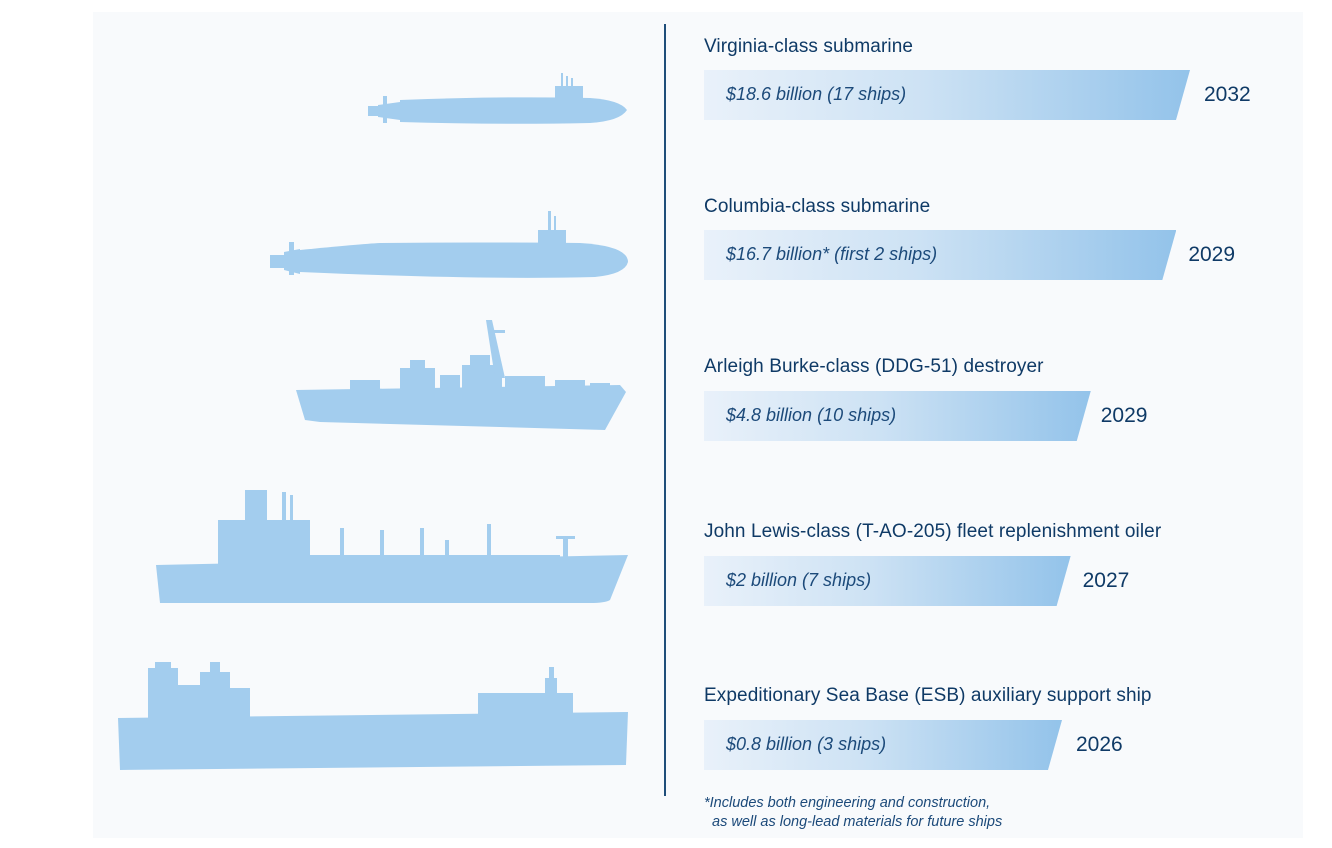 This screenshot has height=848, width=1332. I want to click on ship-name: Arleigh Burke-class (DDG-51) destroyer, so click(874, 366).